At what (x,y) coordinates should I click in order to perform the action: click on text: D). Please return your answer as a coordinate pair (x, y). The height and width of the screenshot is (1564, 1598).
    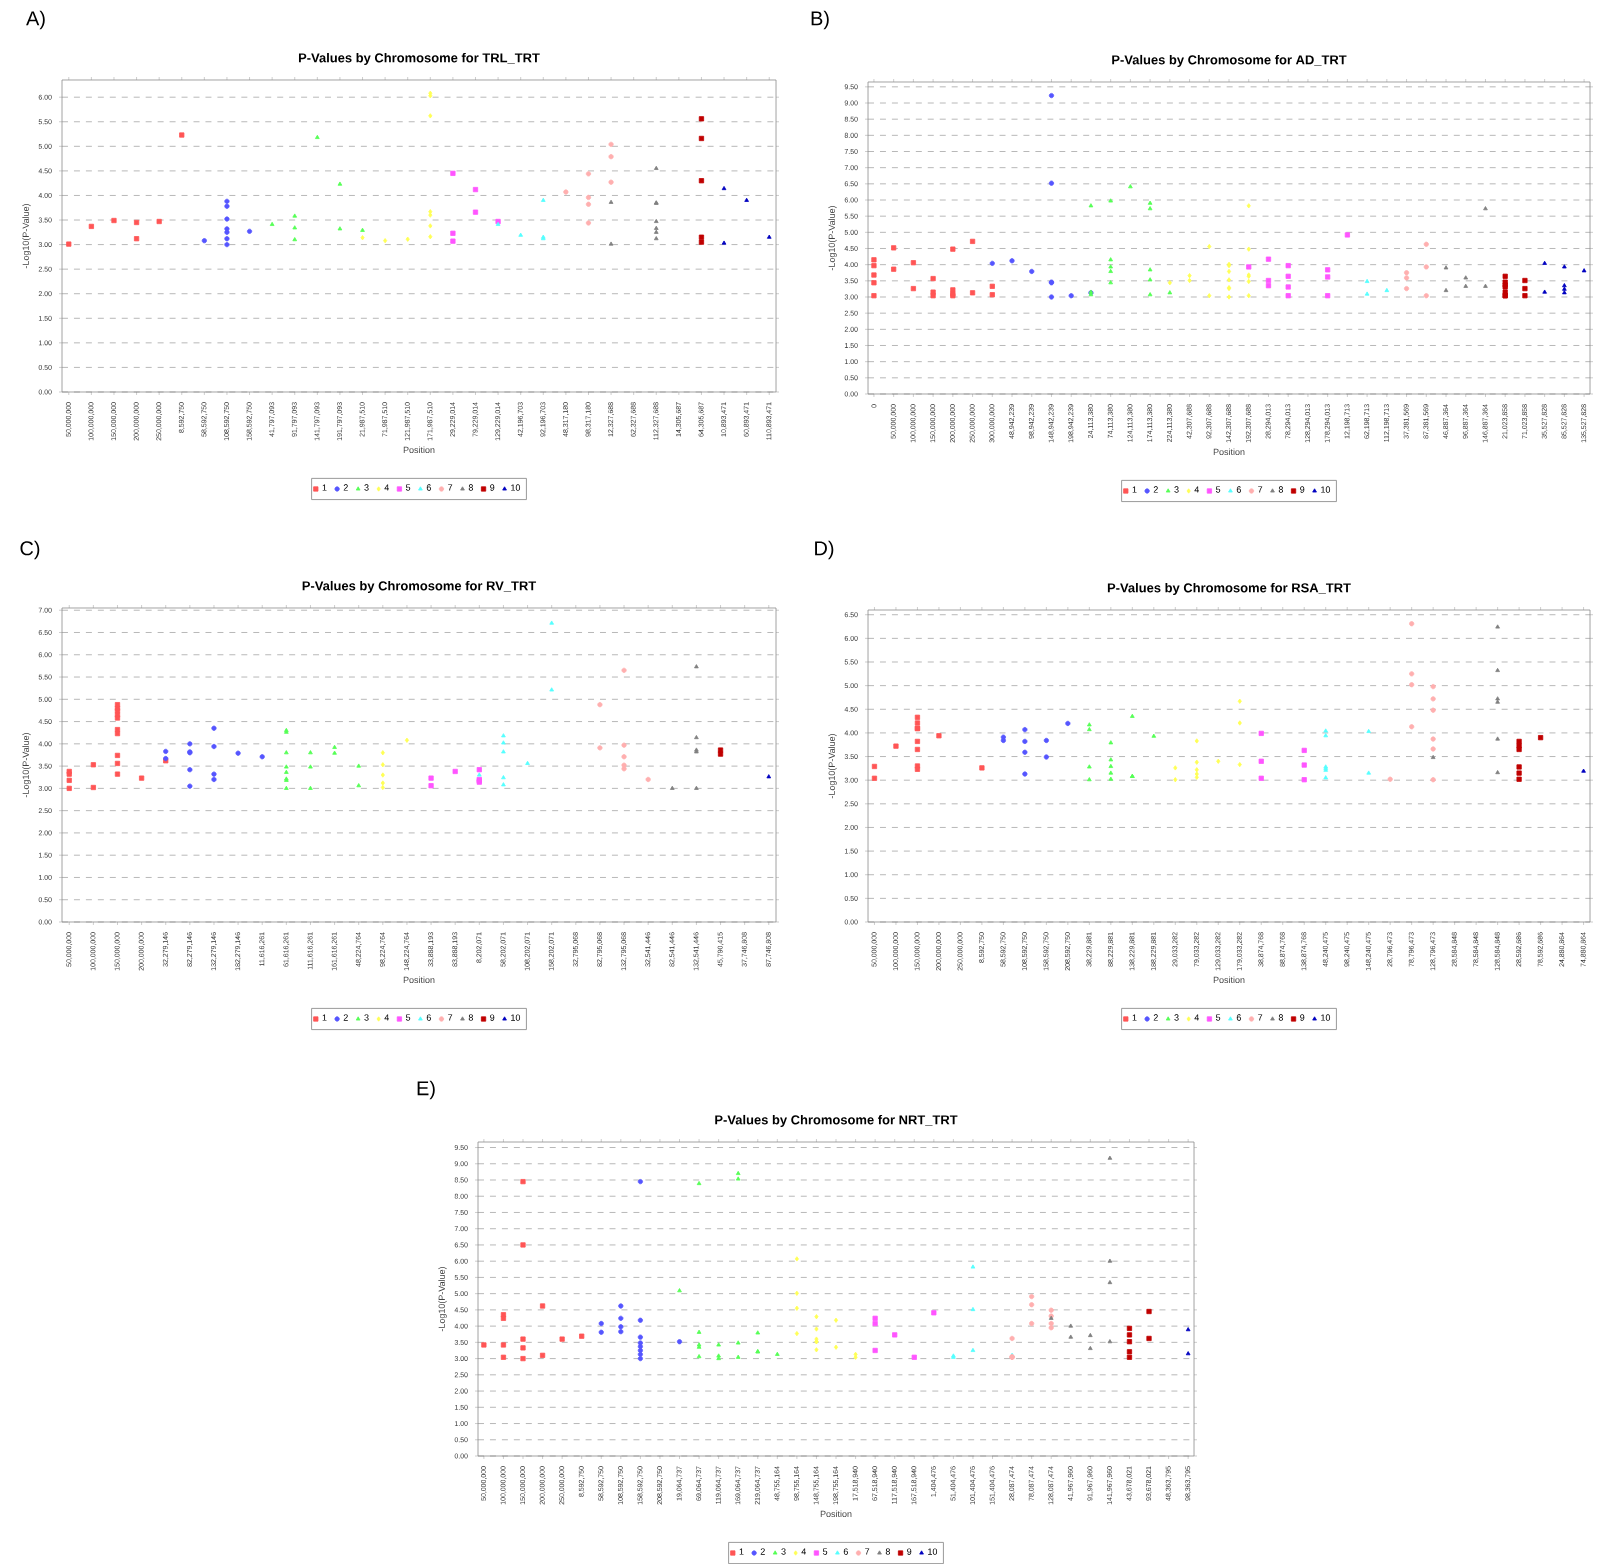
    Looking at the image, I should click on (824, 550).